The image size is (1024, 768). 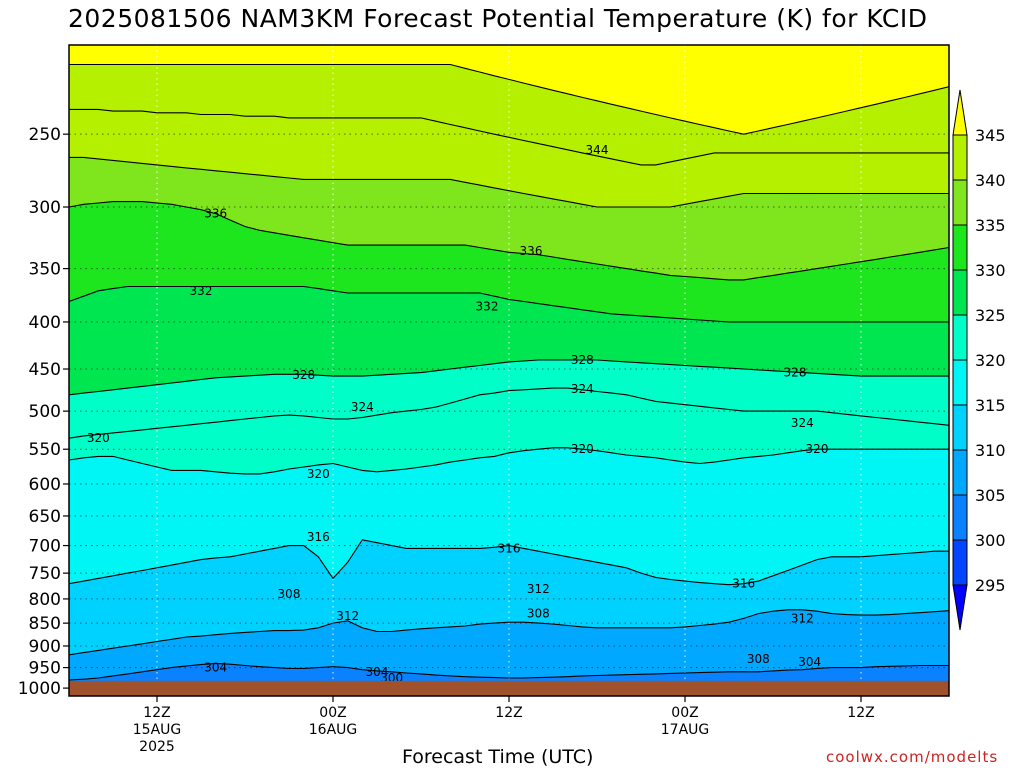 What do you see at coordinates (45, 669) in the screenshot?
I see `y-tick-label: 950` at bounding box center [45, 669].